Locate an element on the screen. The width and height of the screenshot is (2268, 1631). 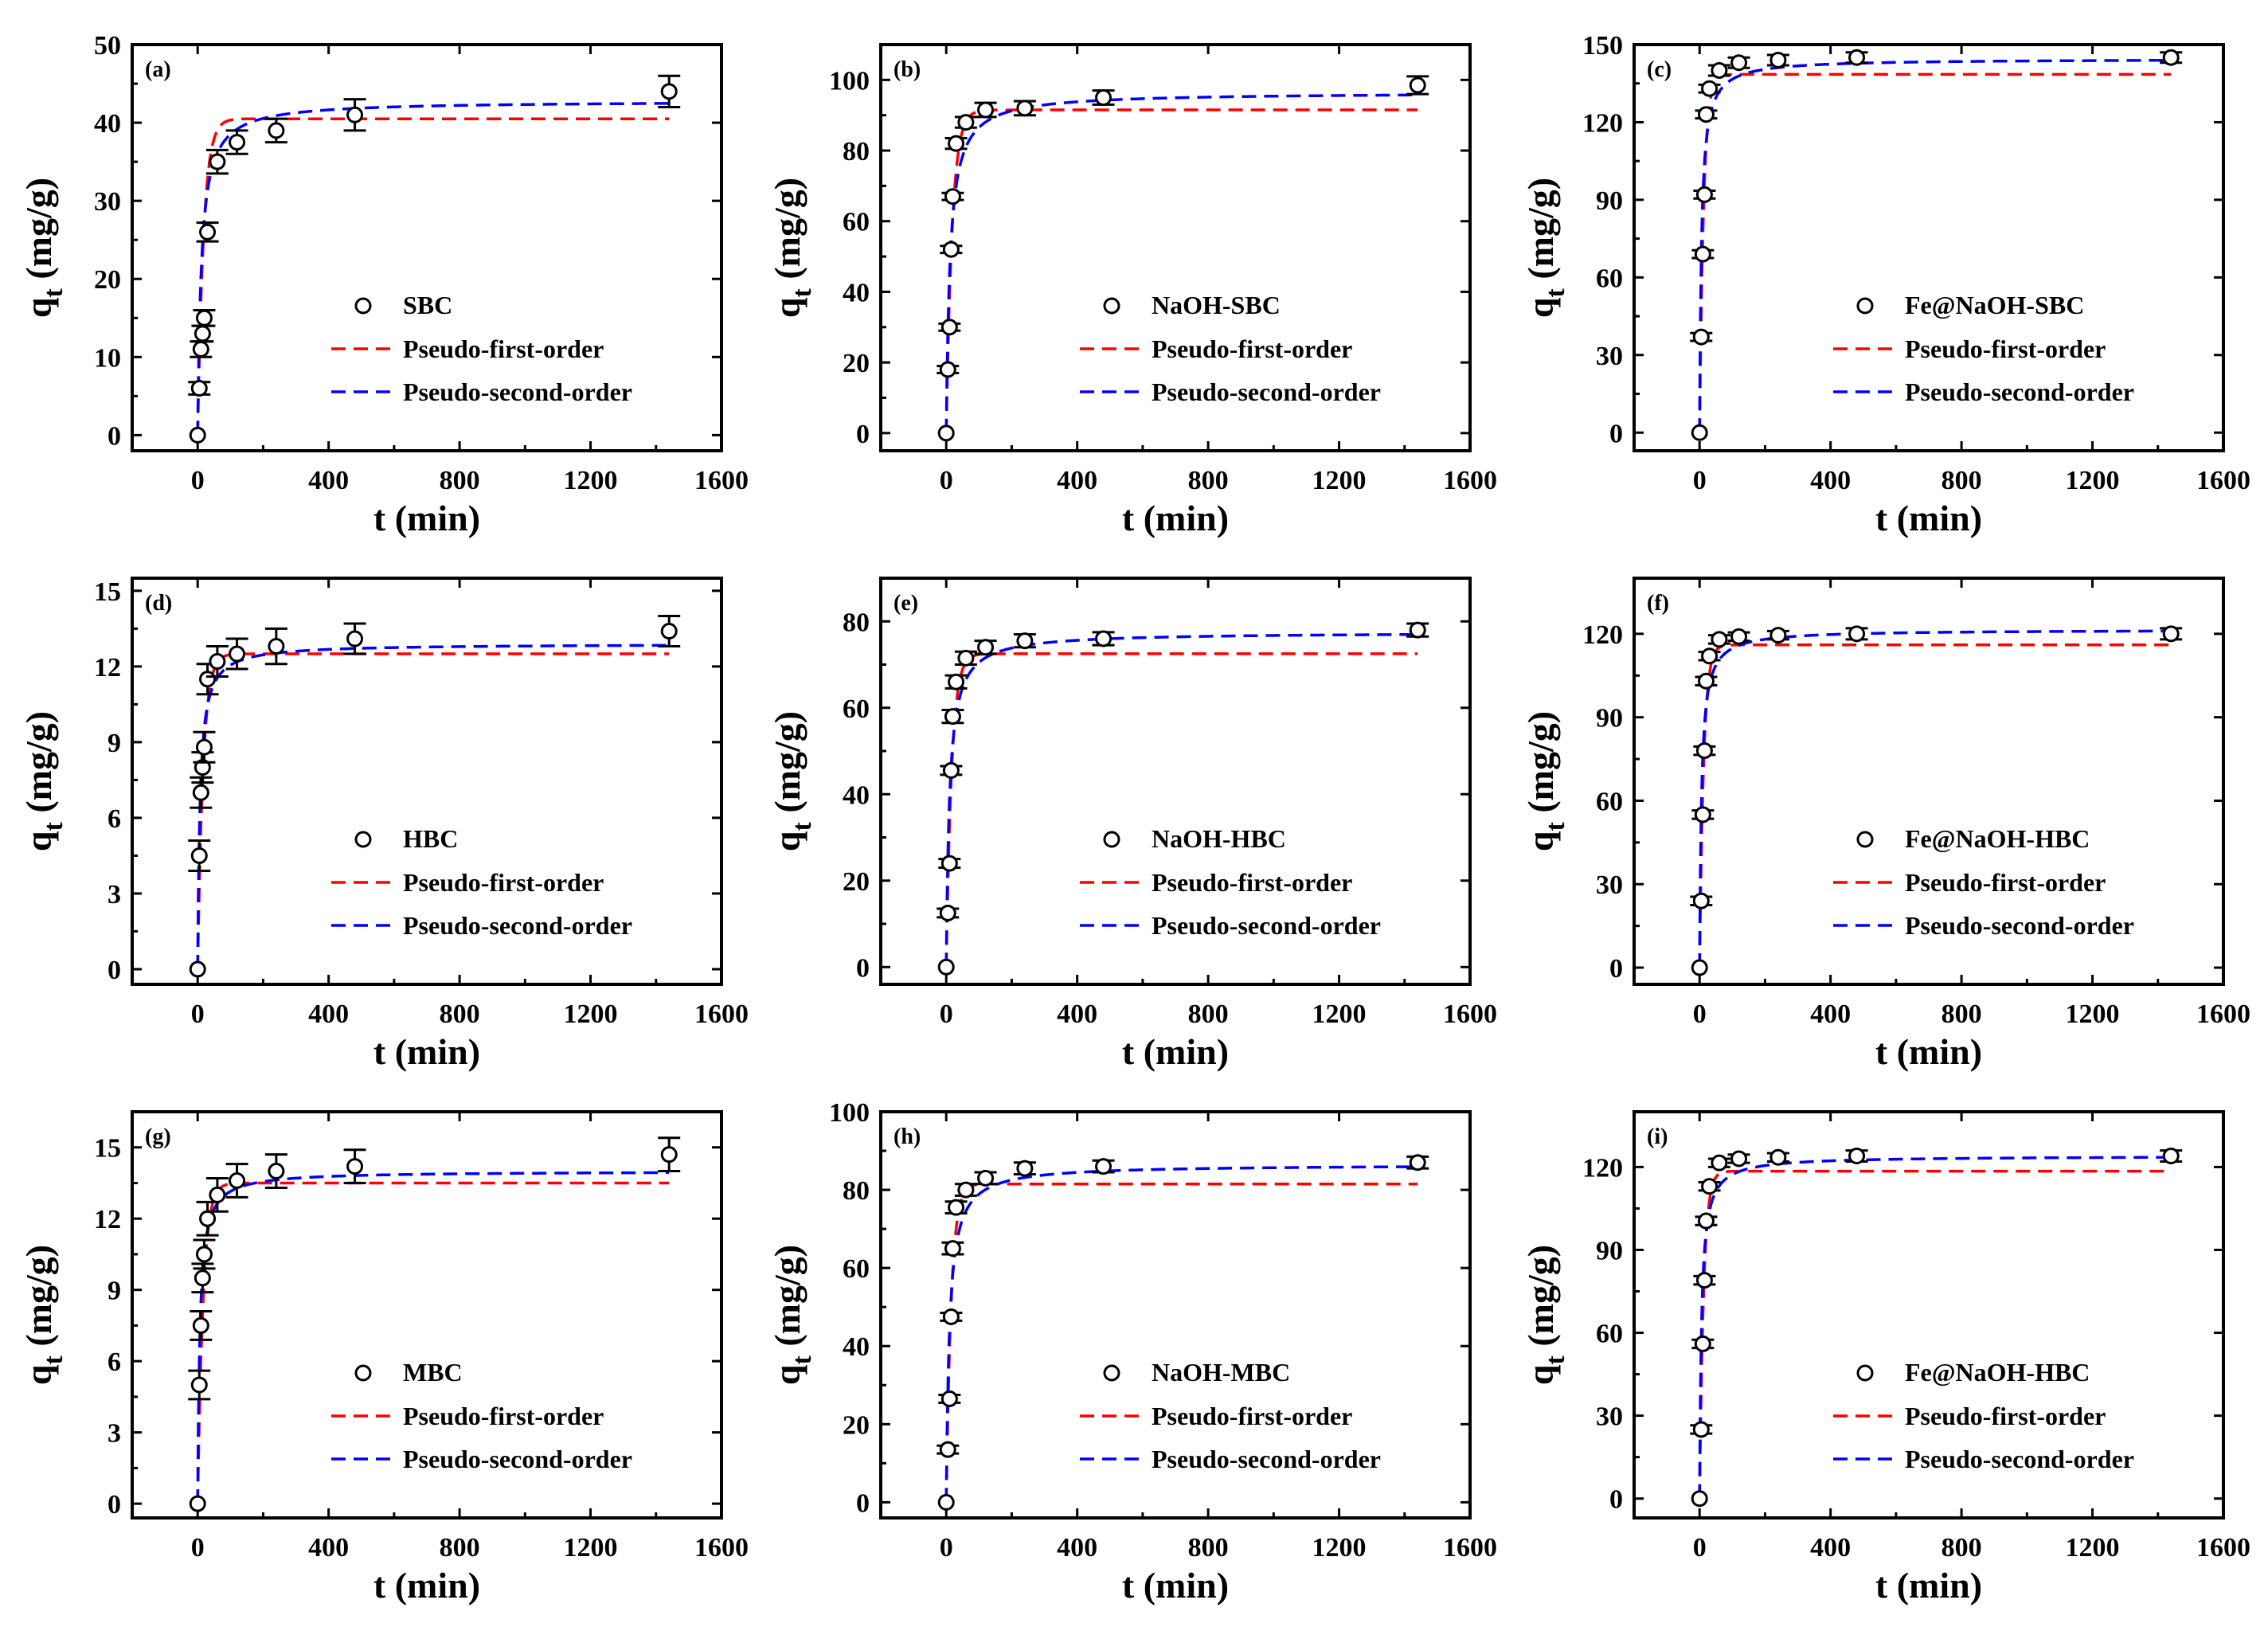
panel-label: (a) is located at coordinates (158, 69).